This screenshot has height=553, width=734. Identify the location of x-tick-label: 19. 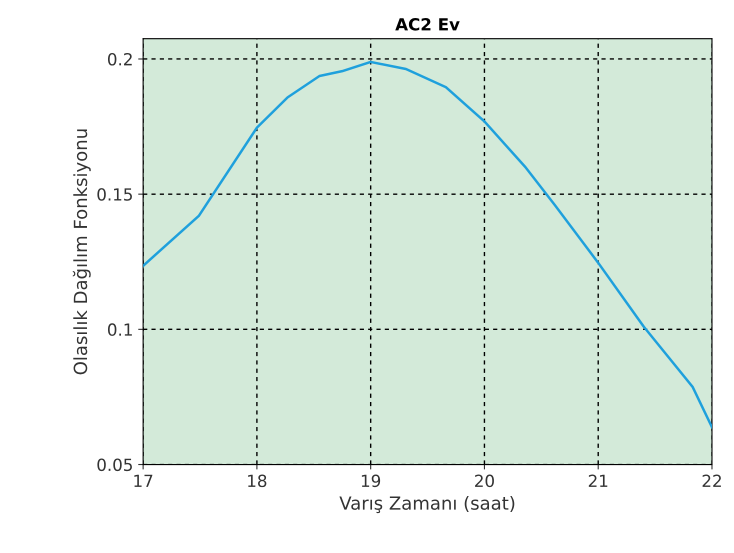
(371, 481).